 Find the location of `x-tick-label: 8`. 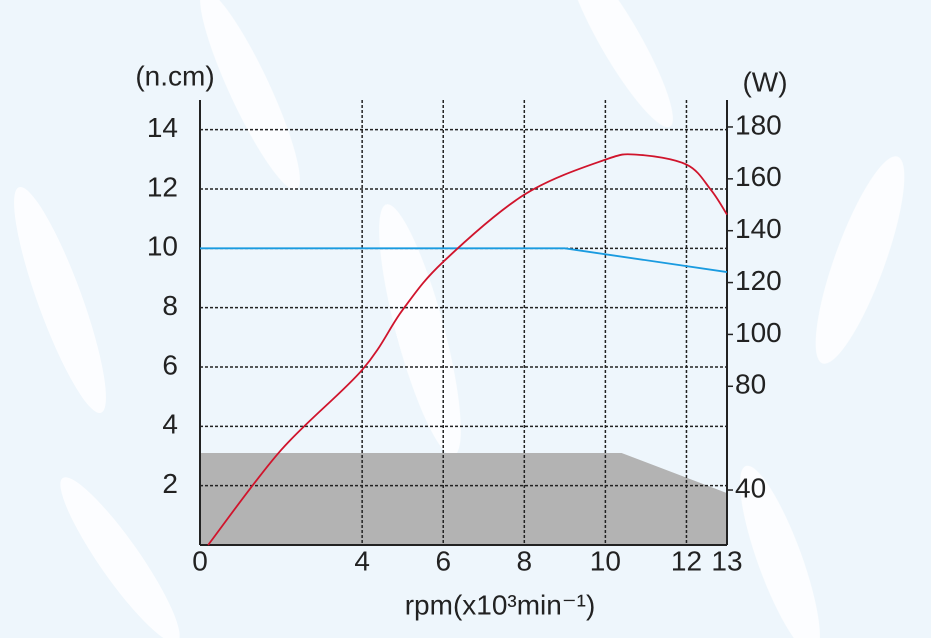

x-tick-label: 8 is located at coordinates (525, 560).